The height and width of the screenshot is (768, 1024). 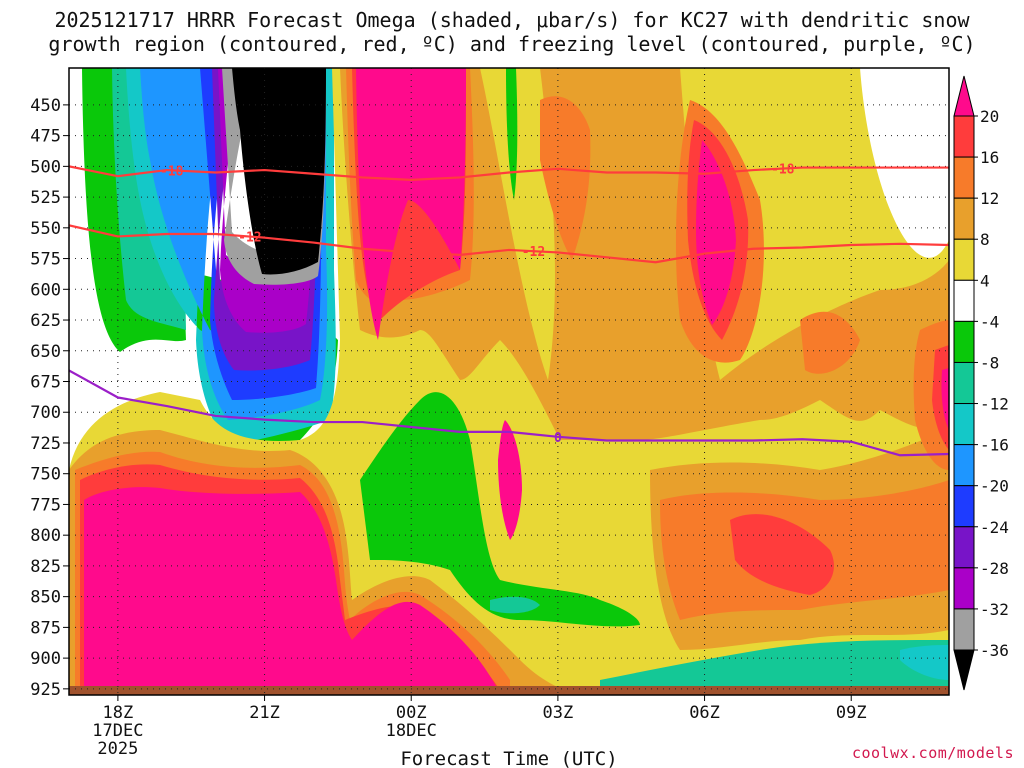 I want to click on x-tick-date-00Z: 18DEC, so click(x=411, y=731).